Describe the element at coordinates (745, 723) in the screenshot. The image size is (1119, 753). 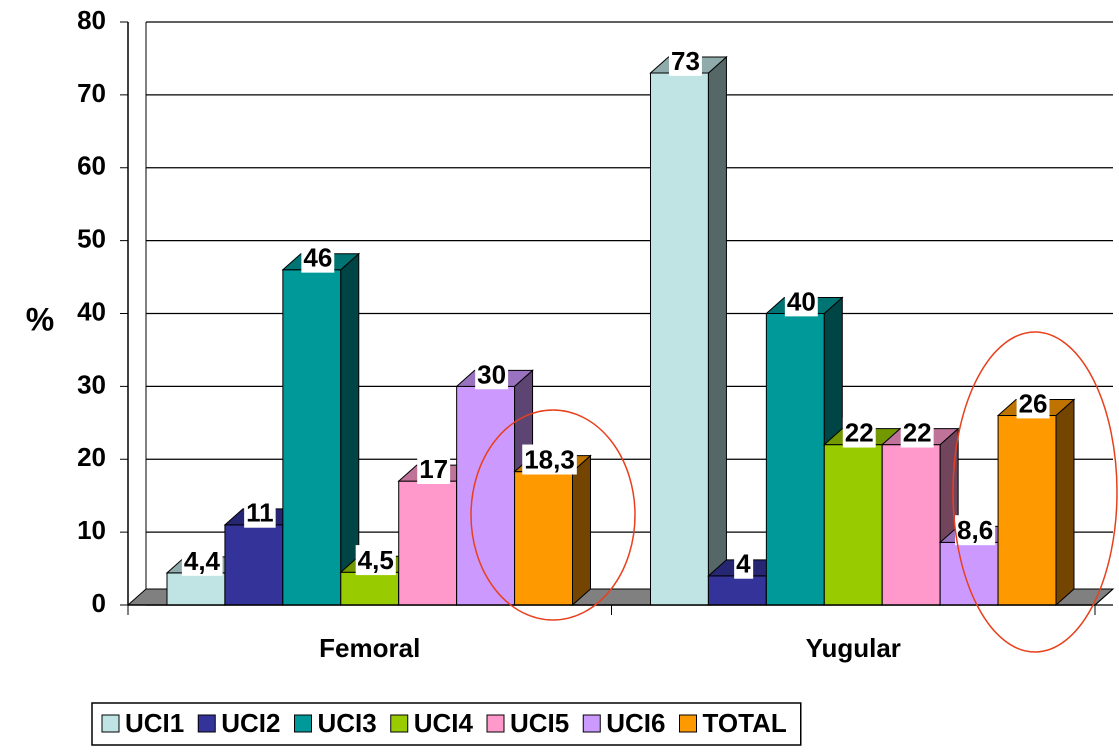
I see `legend-label: TOTAL` at that location.